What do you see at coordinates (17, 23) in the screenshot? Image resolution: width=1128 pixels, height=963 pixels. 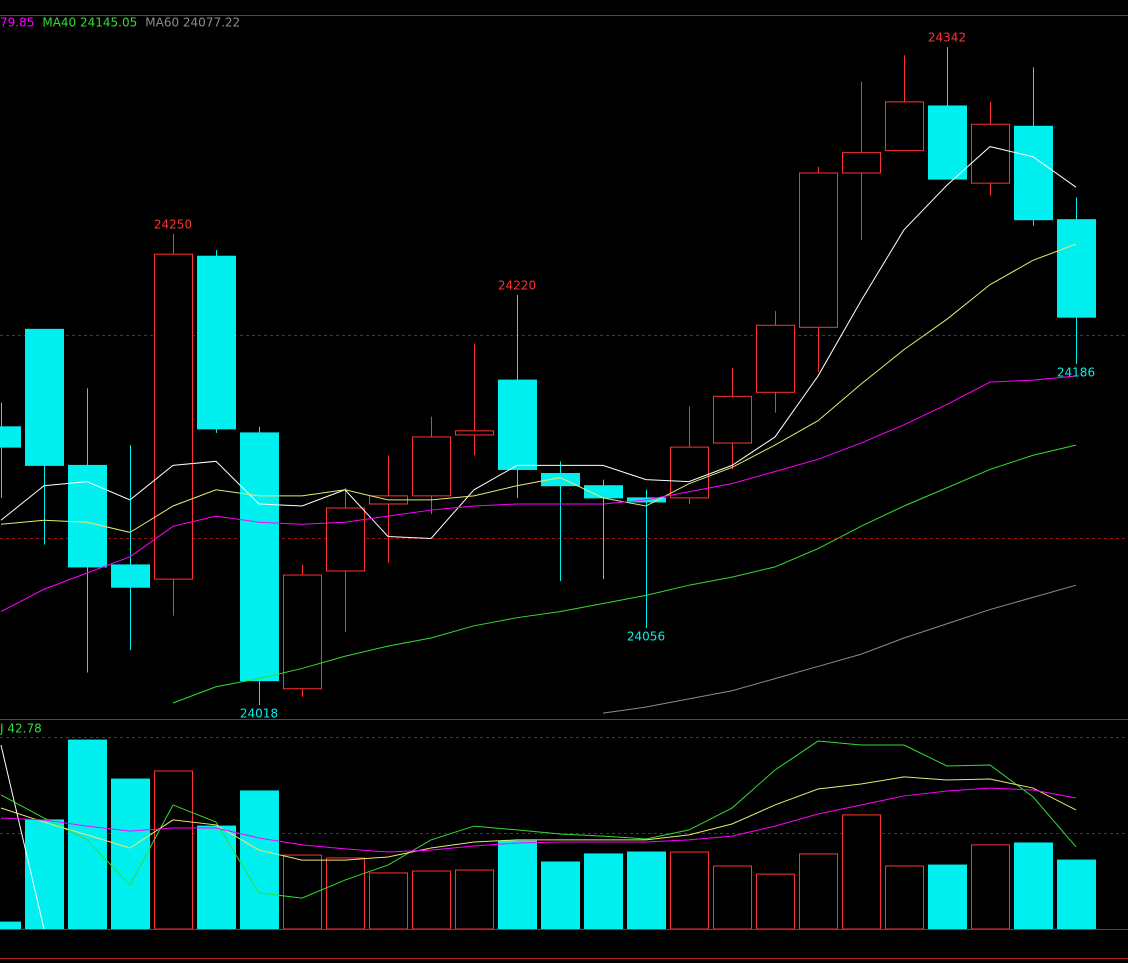 I see `legend-entry: 79.85` at bounding box center [17, 23].